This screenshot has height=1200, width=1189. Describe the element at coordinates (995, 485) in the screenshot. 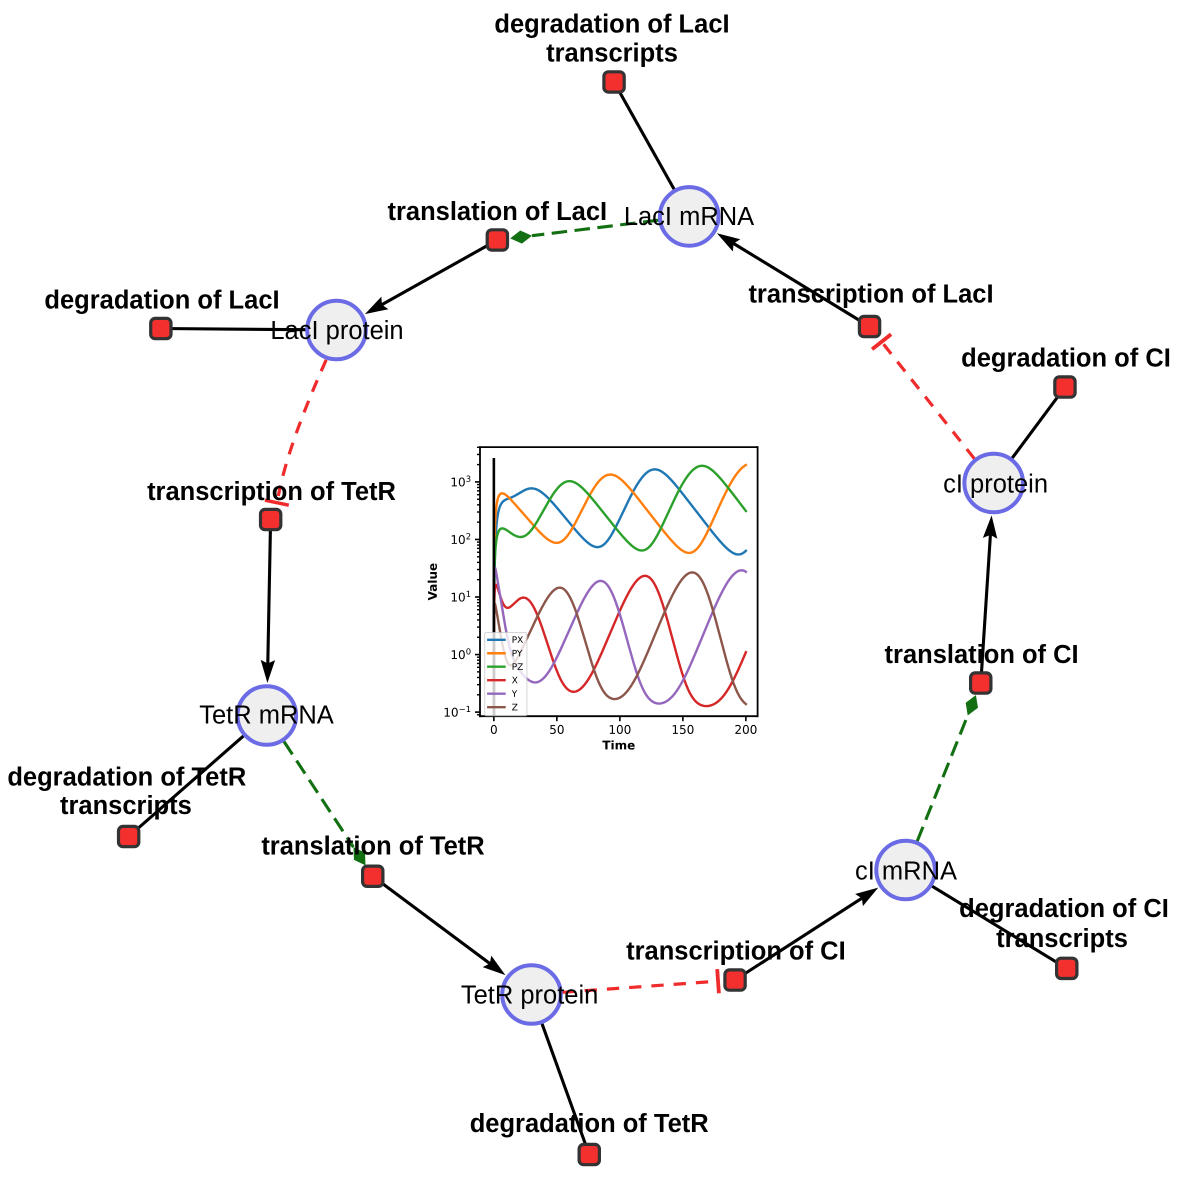

I see `svg-text: cI protein` at that location.